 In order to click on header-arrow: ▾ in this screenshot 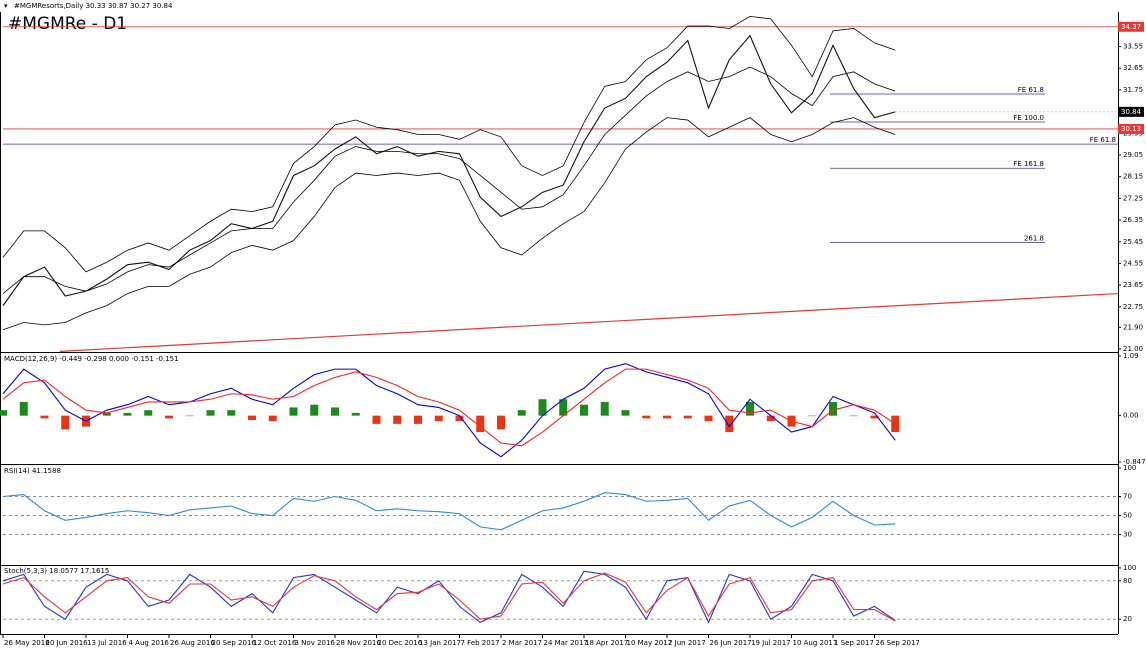, I will do `click(6, 6)`.